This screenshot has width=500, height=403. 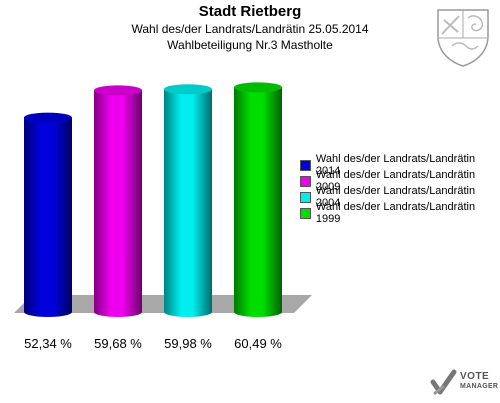 I want to click on brand-name-line1: VOTE, so click(x=475, y=376).